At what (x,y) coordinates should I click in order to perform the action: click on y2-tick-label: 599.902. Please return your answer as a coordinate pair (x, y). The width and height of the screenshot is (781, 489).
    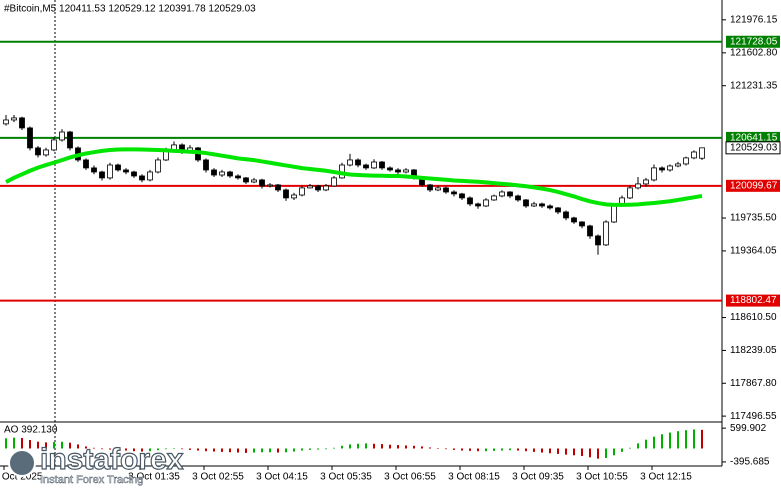
    Looking at the image, I should click on (748, 428).